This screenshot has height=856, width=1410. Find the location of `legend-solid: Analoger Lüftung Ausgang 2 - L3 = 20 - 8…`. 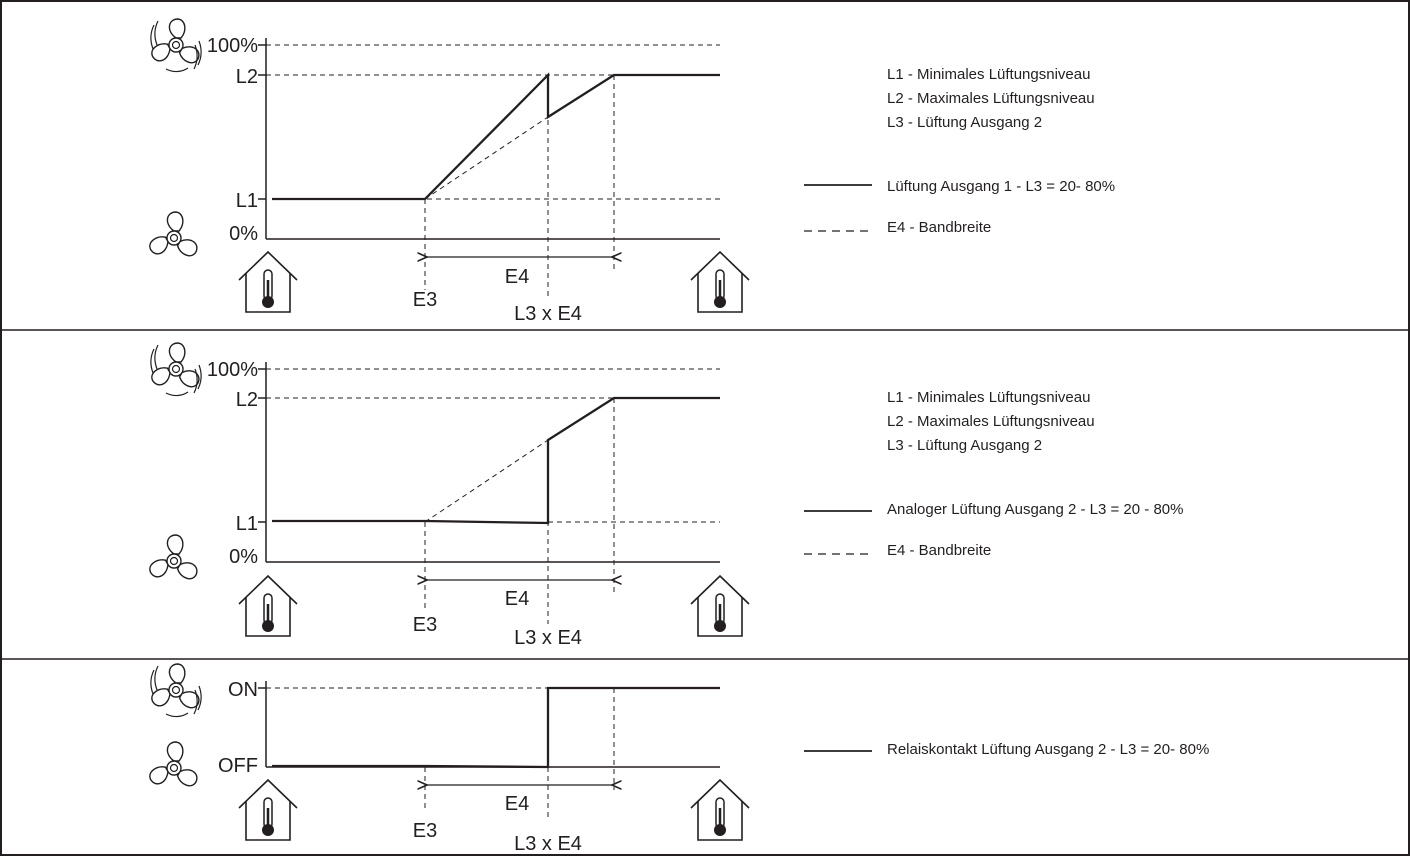

legend-solid: Analoger Lüftung Ausgang 2 - L3 = 20 - 8… is located at coordinates (1035, 509).